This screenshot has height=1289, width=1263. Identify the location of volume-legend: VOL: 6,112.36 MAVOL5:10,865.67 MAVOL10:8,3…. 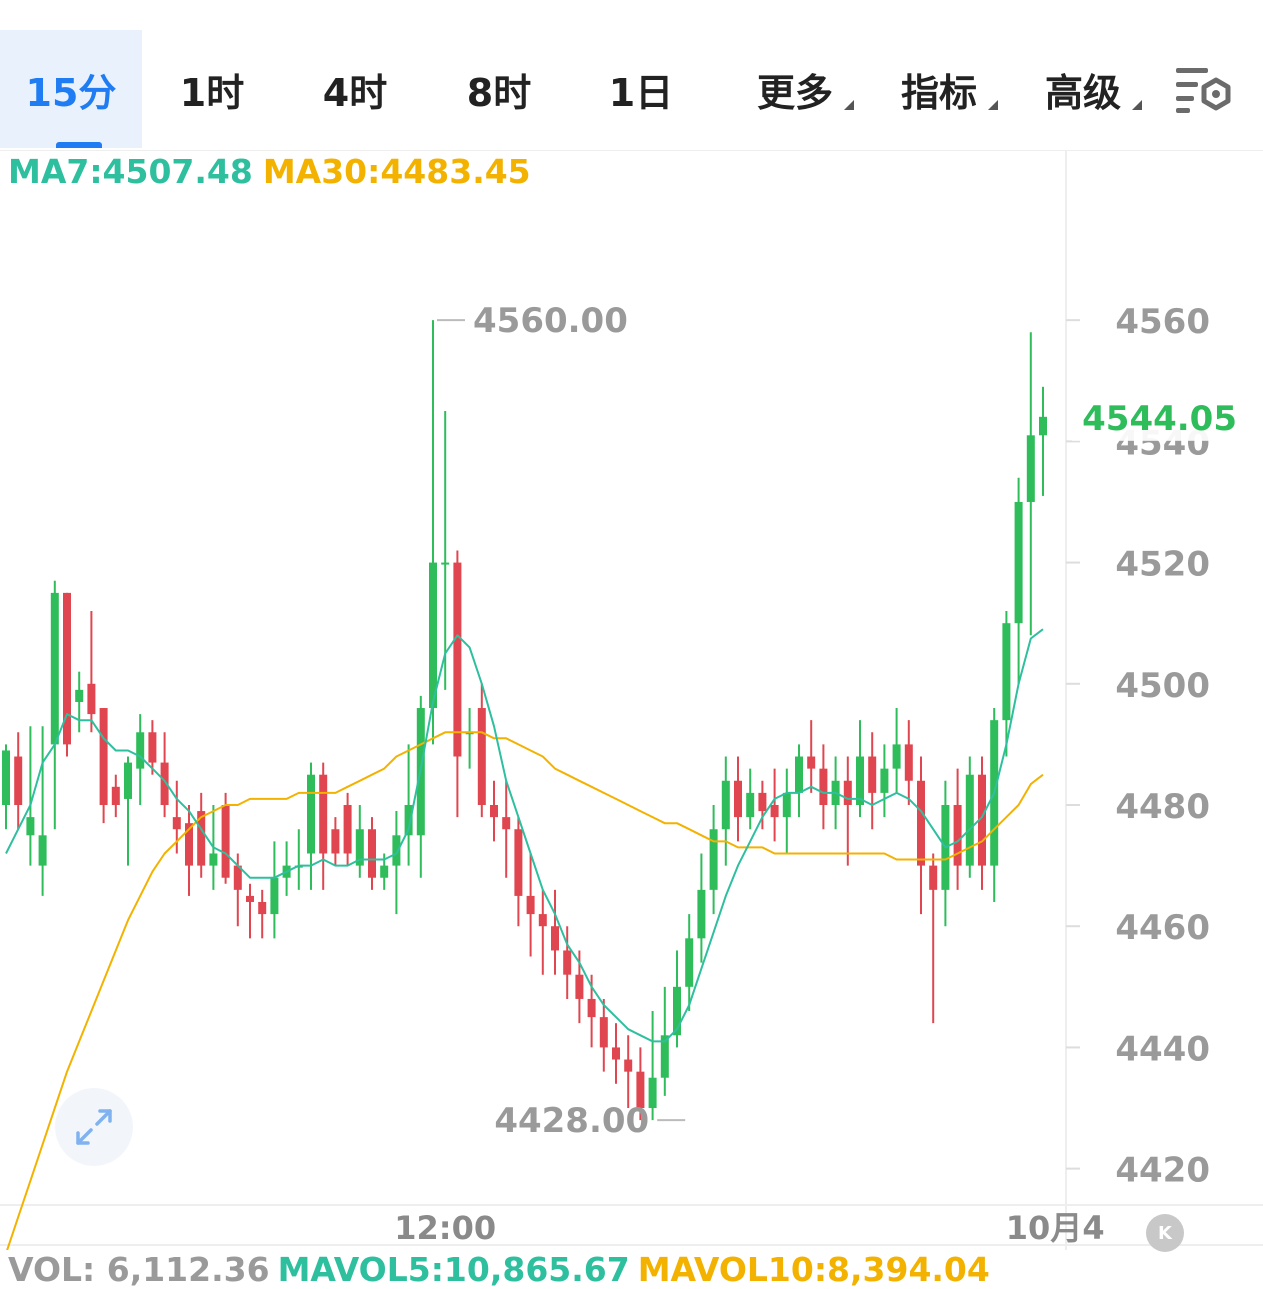
(499, 1269).